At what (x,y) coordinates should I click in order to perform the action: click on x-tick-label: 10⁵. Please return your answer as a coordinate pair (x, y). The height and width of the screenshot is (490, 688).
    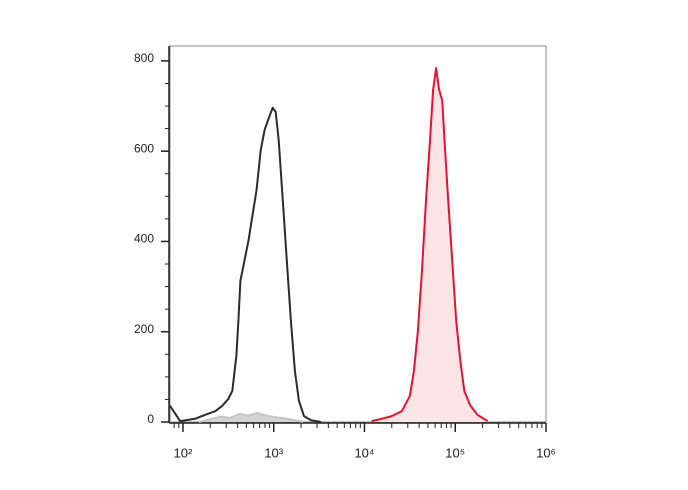
    Looking at the image, I should click on (455, 452).